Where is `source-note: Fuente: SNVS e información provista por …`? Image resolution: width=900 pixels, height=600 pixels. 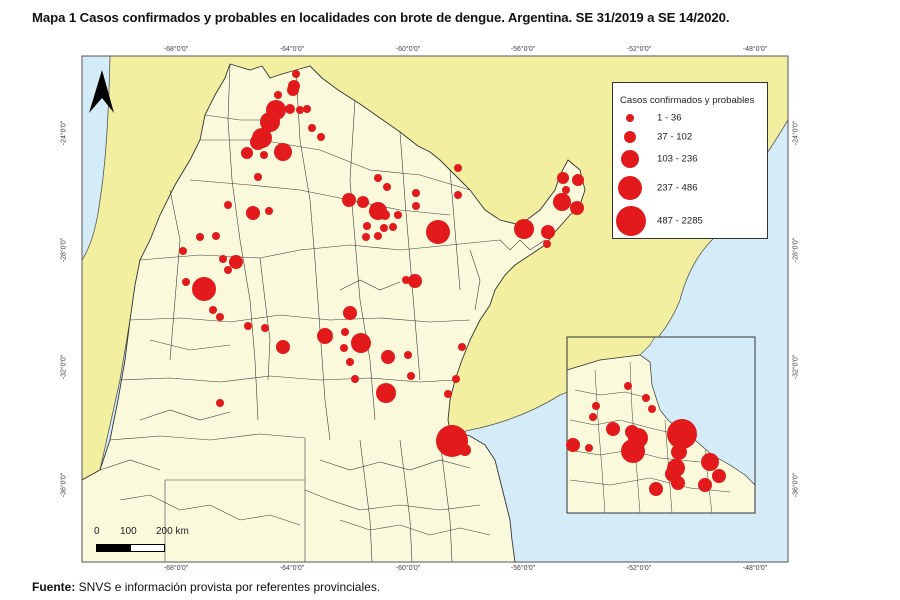
source-note: Fuente: SNVS e información provista por … is located at coordinates (206, 587).